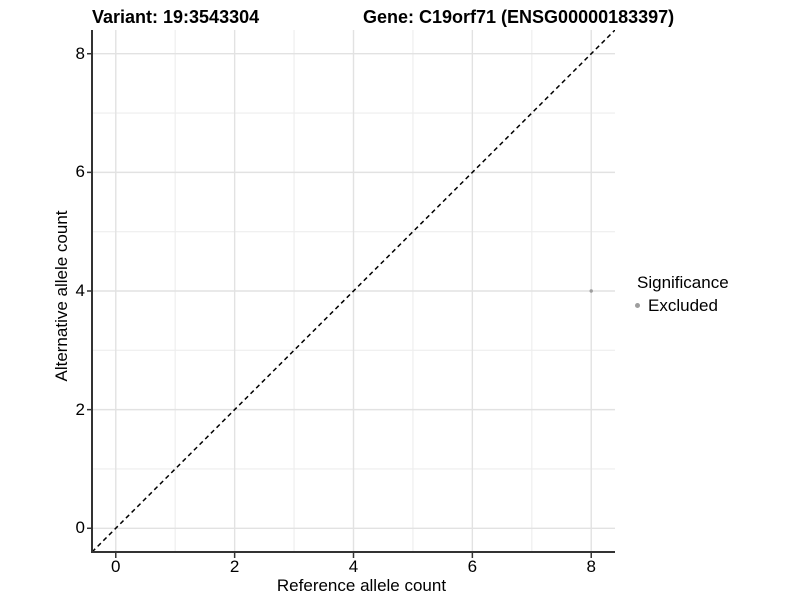 The height and width of the screenshot is (600, 800). Describe the element at coordinates (80, 53) in the screenshot. I see `y-tick-label: 8` at that location.